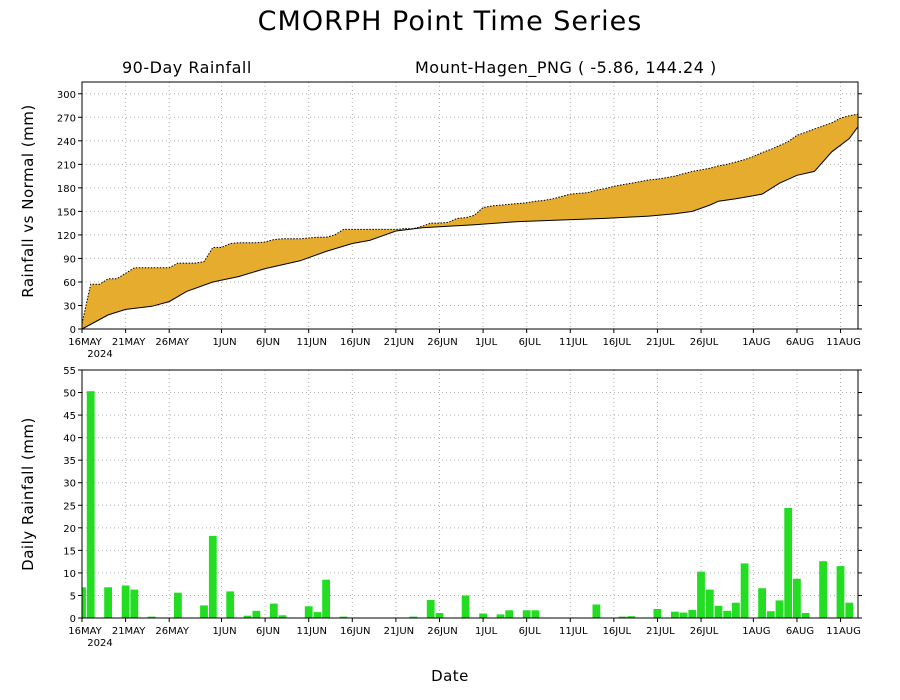 The image size is (900, 700). What do you see at coordinates (187, 67) in the screenshot?
I see `panel1-title: 90-Day Rainfall` at bounding box center [187, 67].